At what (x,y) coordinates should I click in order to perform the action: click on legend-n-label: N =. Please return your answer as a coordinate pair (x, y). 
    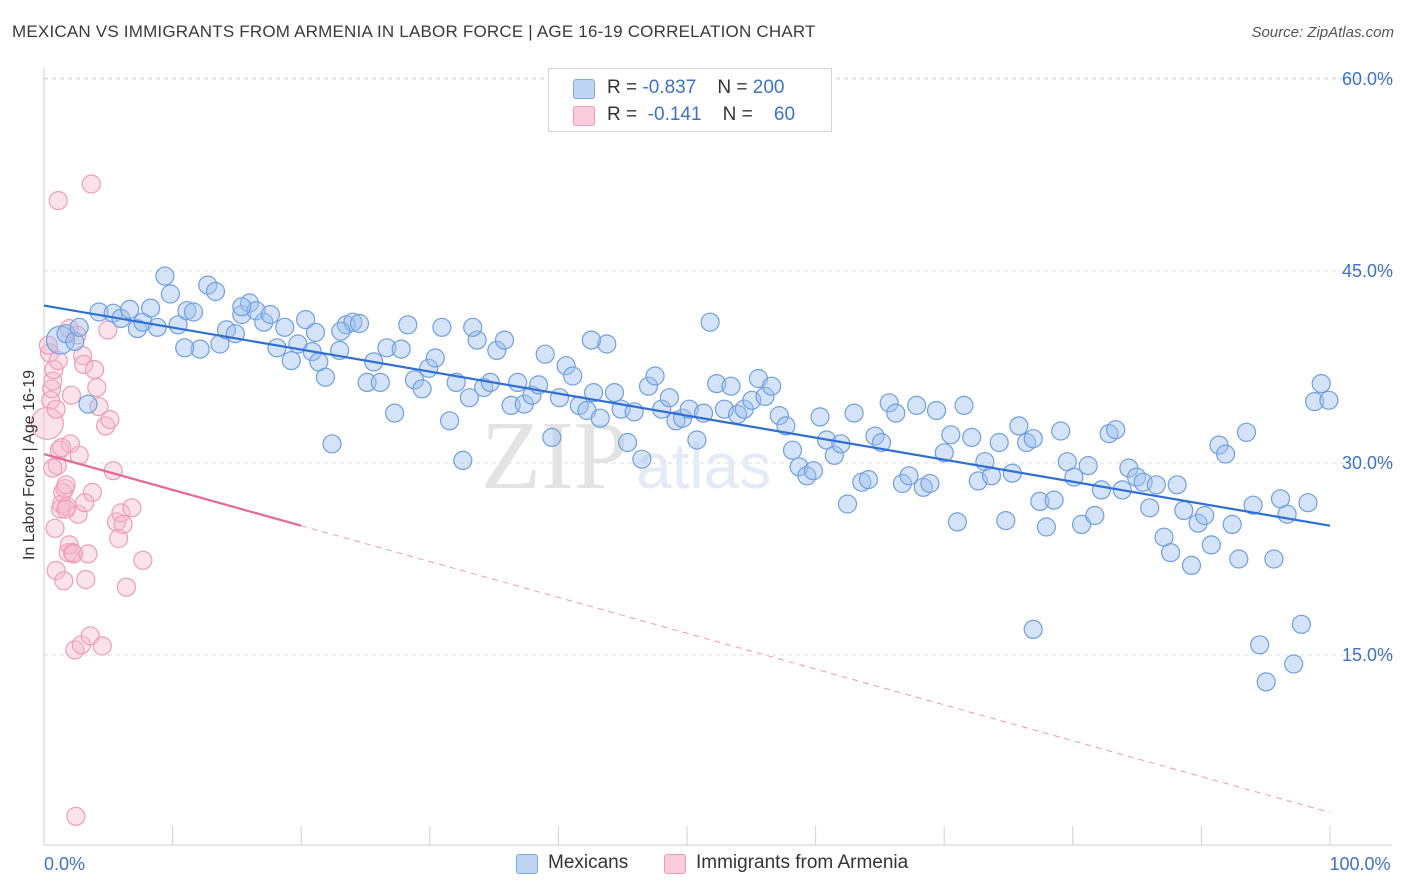
    Looking at the image, I should click on (737, 114).